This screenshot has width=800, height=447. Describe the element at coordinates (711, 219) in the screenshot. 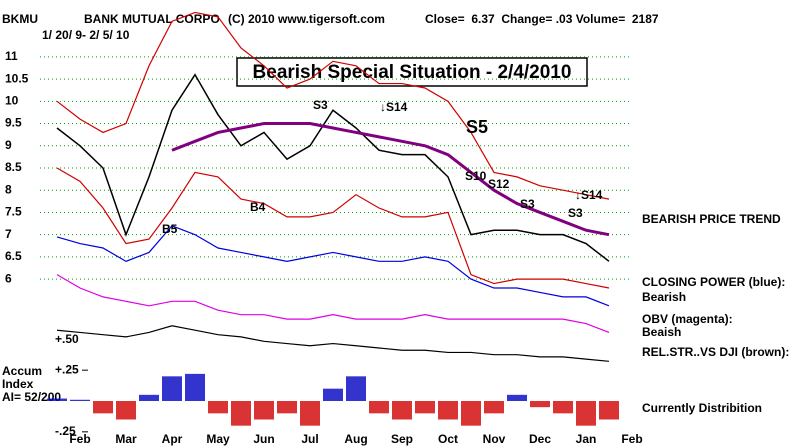

I see `side-label: BEARISH PRICE TREND` at that location.